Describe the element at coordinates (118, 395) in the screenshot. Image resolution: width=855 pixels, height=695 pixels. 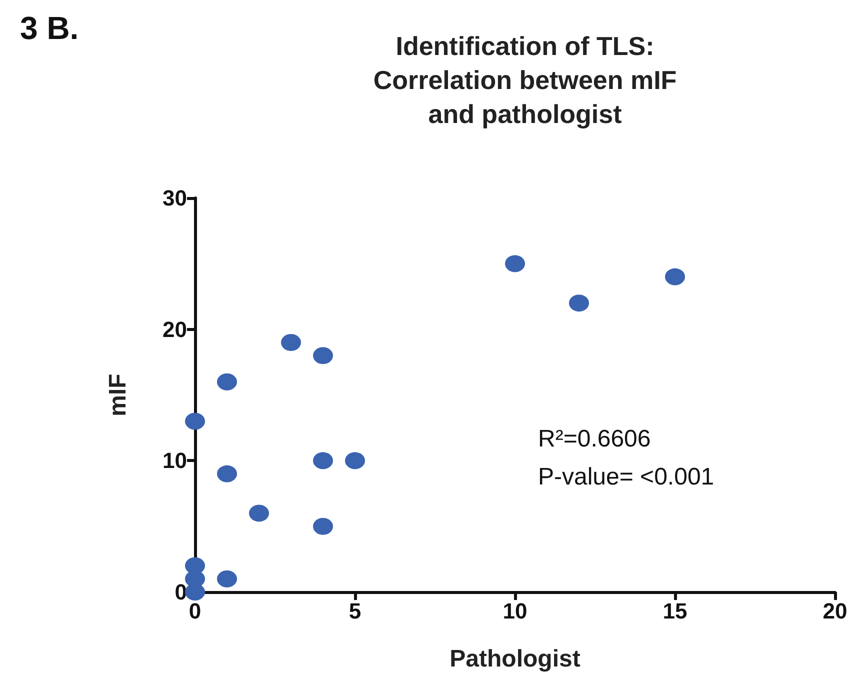
I see `y-axis-title: mIF` at that location.